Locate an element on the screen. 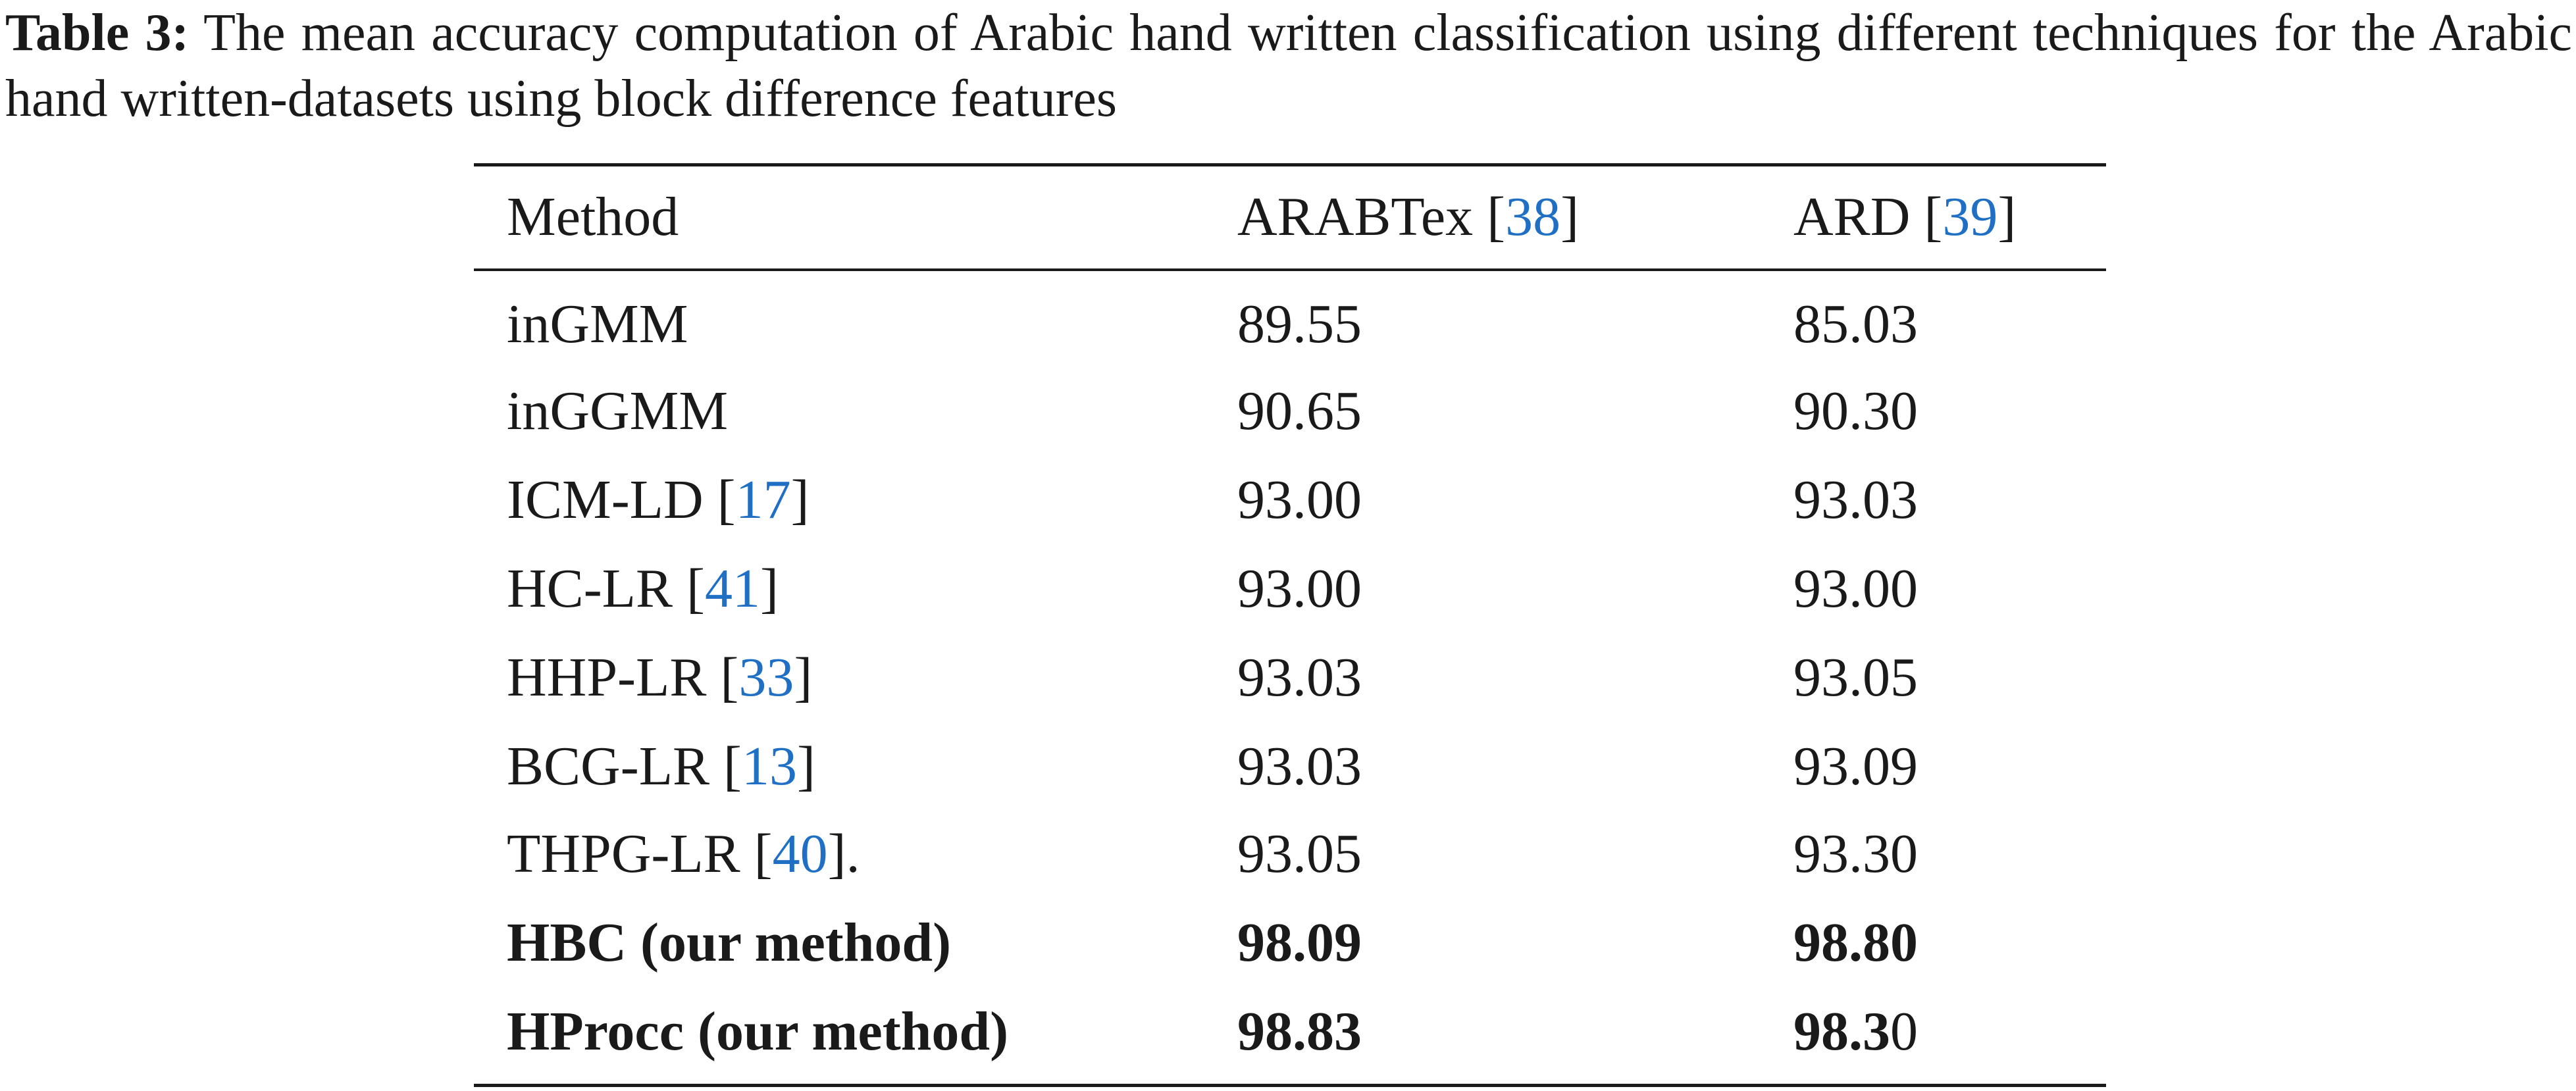  cell-text: Method is located at coordinates (593, 216).